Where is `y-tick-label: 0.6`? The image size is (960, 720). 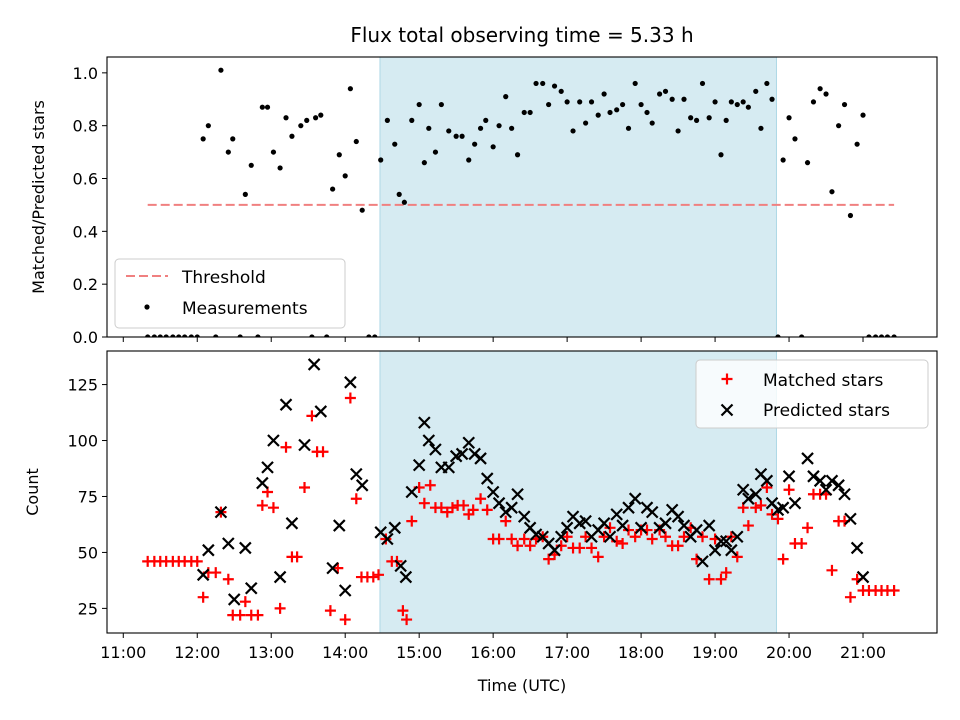 y-tick-label: 0.6 is located at coordinates (85, 179).